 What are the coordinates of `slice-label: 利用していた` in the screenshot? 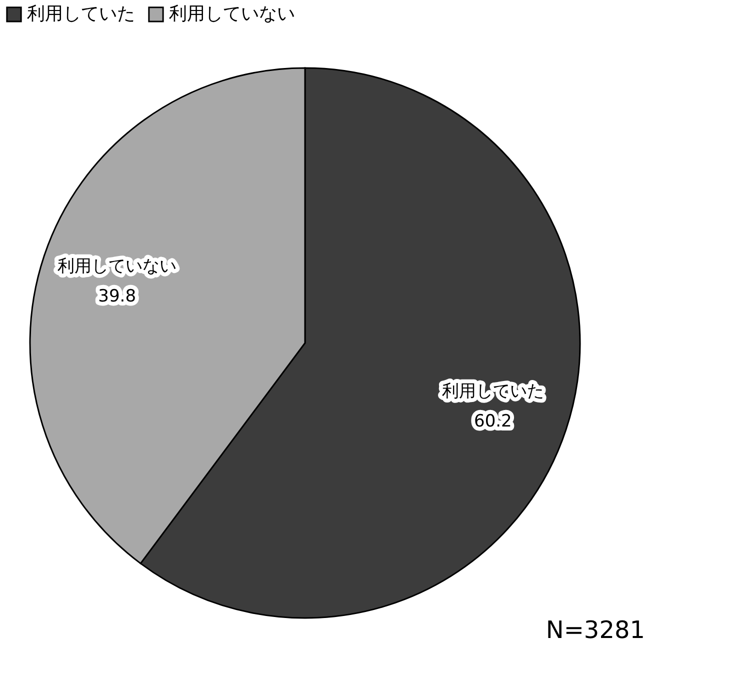 It's located at (493, 391).